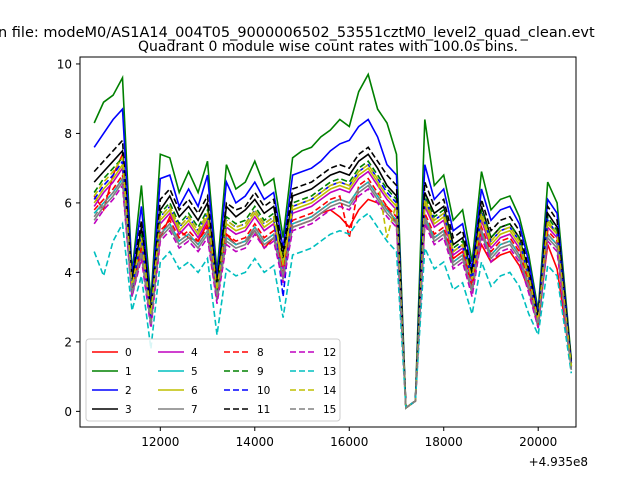 This screenshot has width=640, height=480. I want to click on legend-label-9: 9, so click(260, 372).